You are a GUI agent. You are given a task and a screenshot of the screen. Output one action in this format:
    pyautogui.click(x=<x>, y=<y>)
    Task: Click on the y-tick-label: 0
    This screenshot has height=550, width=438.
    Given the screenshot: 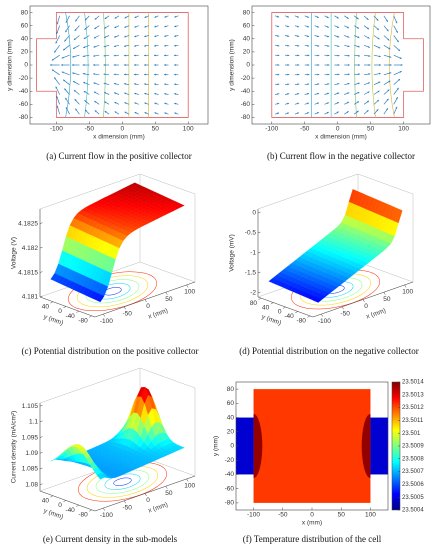 What is the action you would take?
    pyautogui.click(x=280, y=312)
    